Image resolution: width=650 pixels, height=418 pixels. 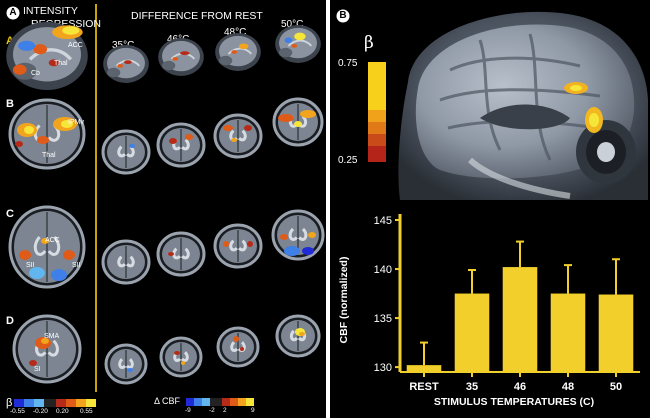 I want to click on cbf-tick-1: -9, so click(x=188, y=410).